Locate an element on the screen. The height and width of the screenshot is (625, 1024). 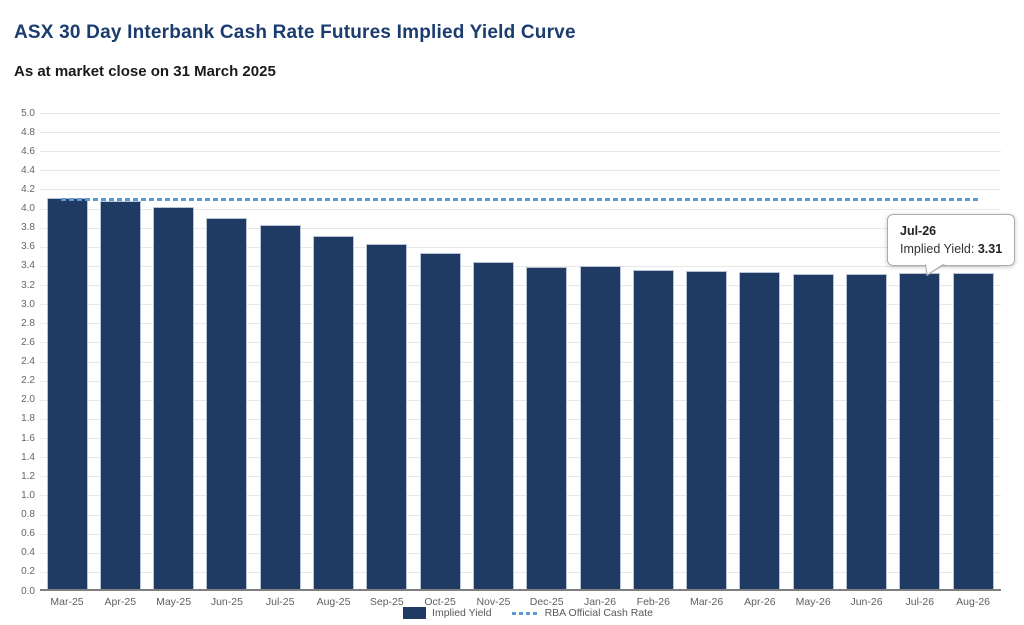
y-axis-tick-label: 3.2 is located at coordinates (28, 285).